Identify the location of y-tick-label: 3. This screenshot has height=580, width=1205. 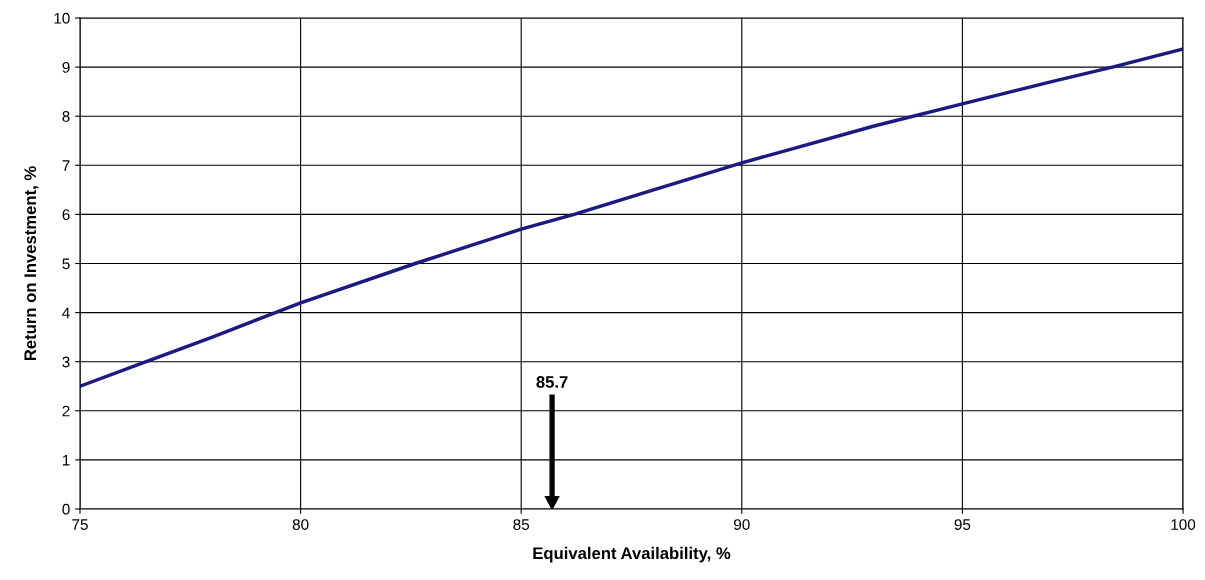
(66, 362).